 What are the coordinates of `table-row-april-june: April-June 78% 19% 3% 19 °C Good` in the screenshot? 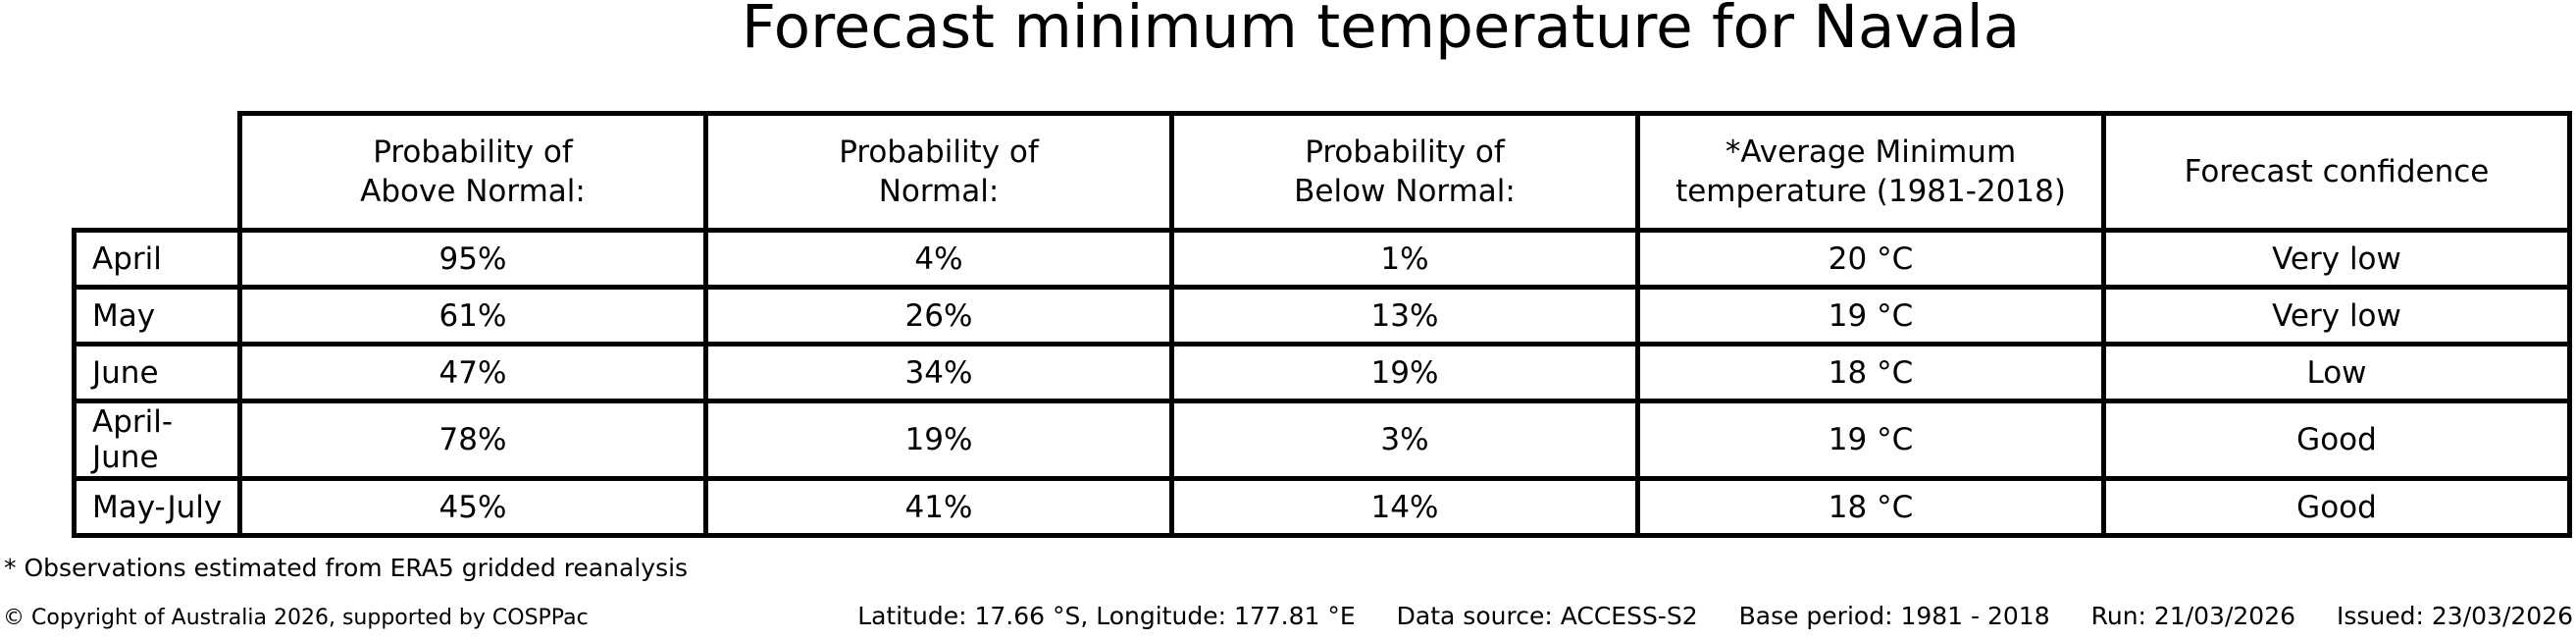 It's located at (1322, 441).